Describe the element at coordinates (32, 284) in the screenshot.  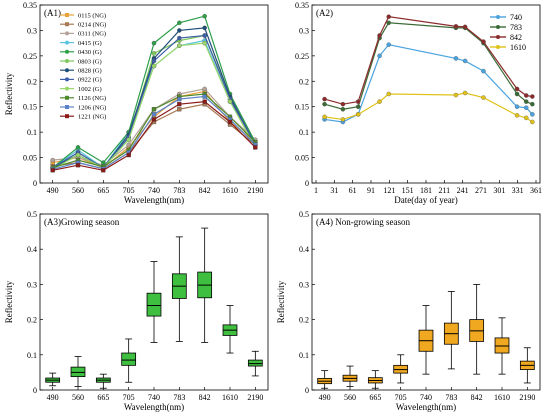
I see `y-tick-label: 0.3` at that location.